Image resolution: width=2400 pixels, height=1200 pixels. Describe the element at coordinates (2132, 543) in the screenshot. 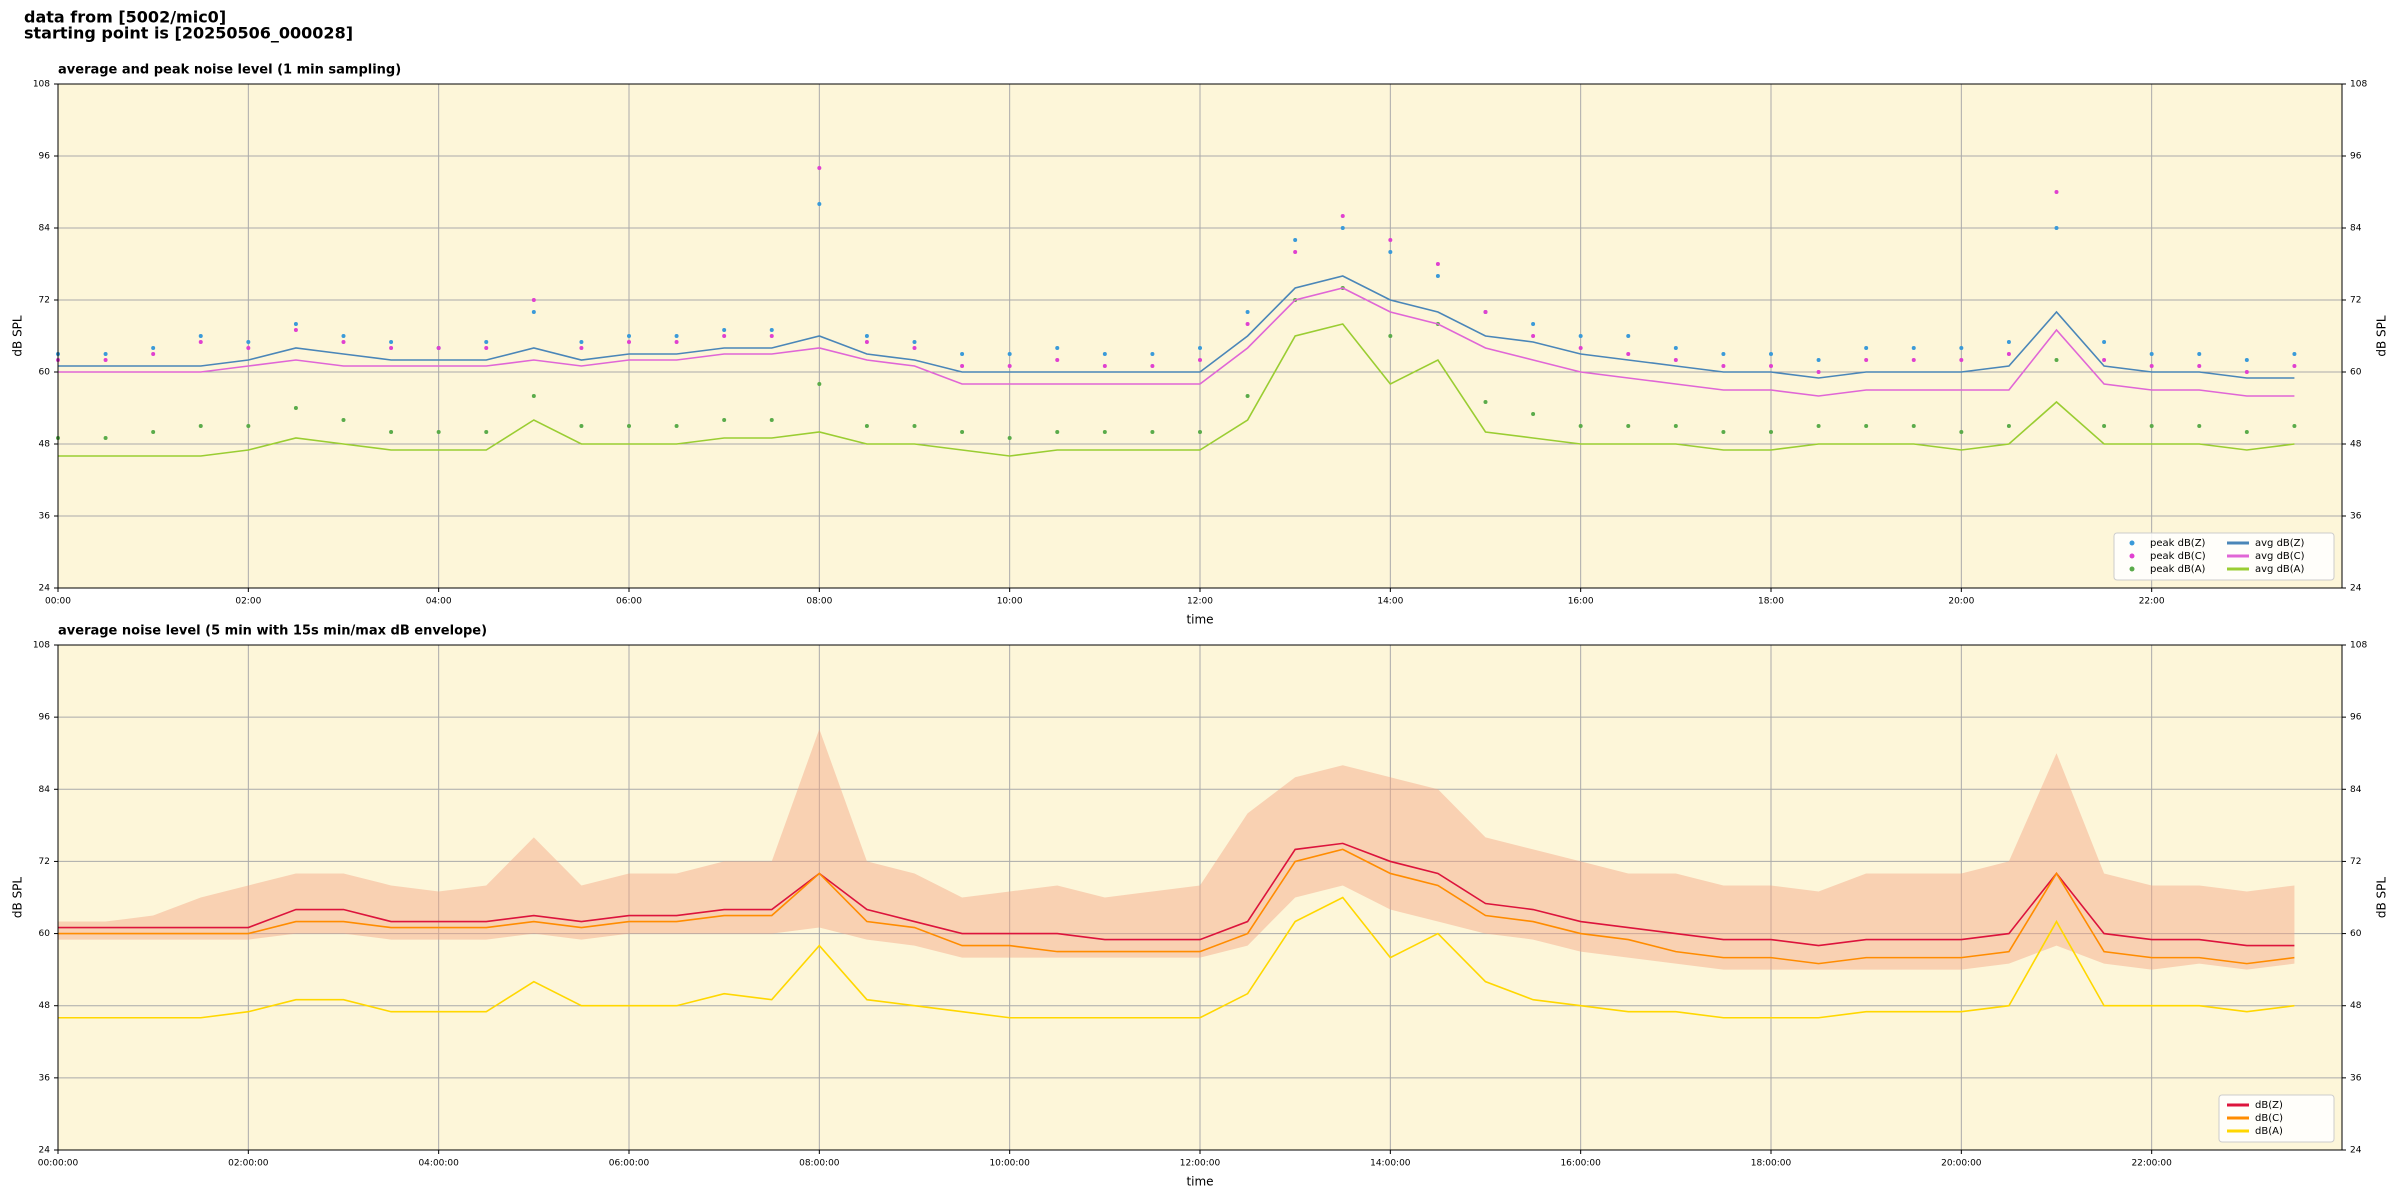

I see `legend-swatch` at that location.